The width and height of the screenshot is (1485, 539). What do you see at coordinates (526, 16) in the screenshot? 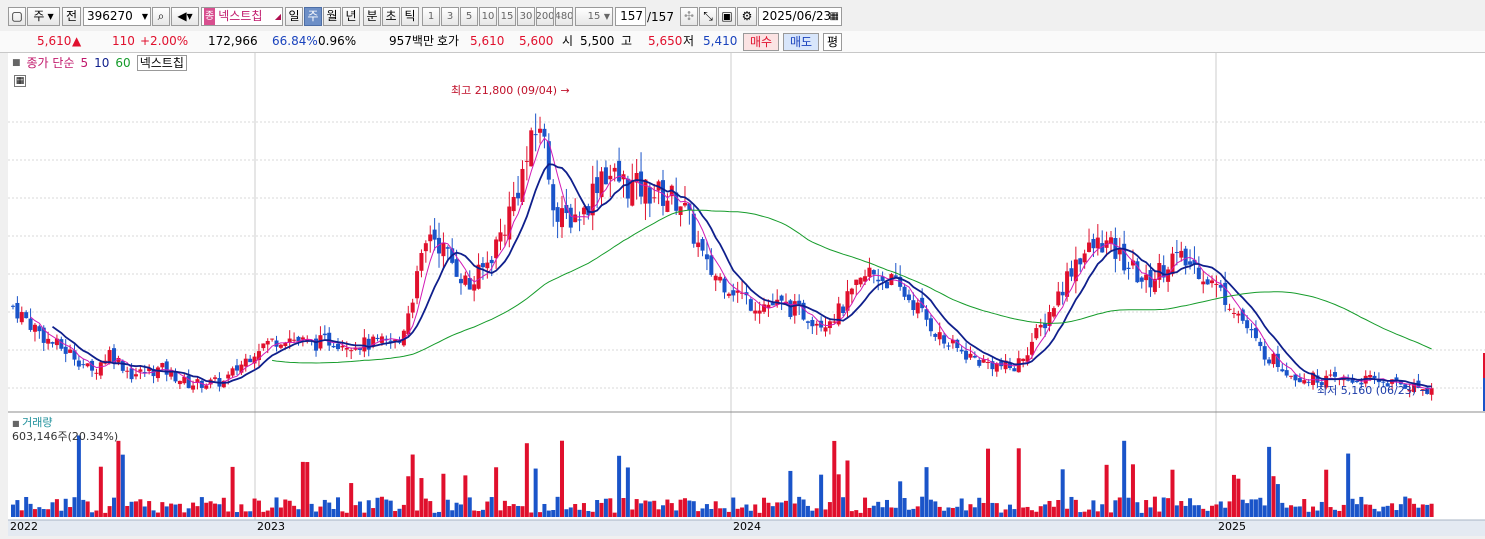
I see `interval-button: 30` at bounding box center [526, 16].